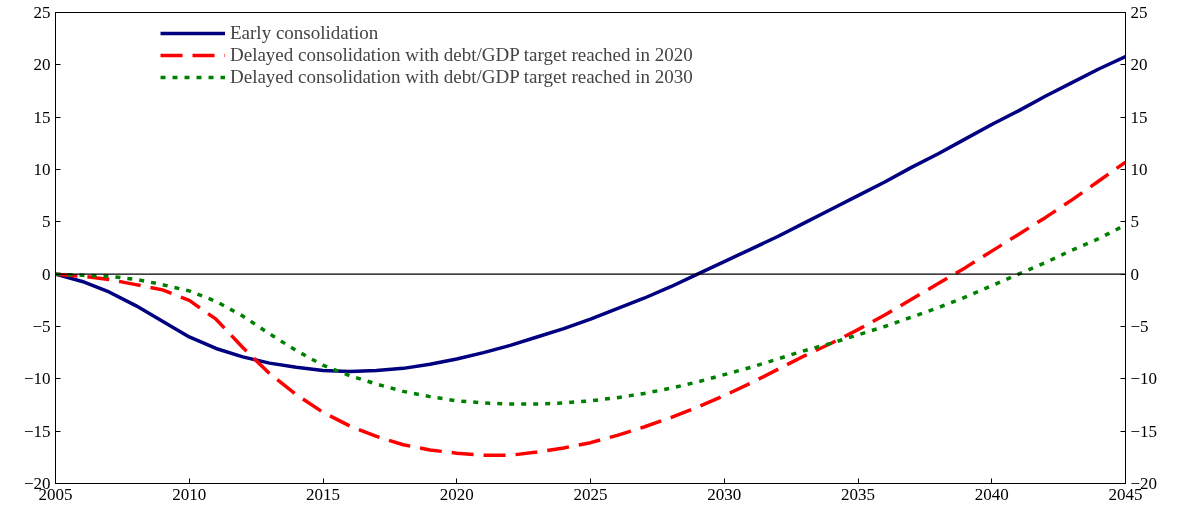  What do you see at coordinates (991, 494) in the screenshot?
I see `x-tick-label: 2040` at bounding box center [991, 494].